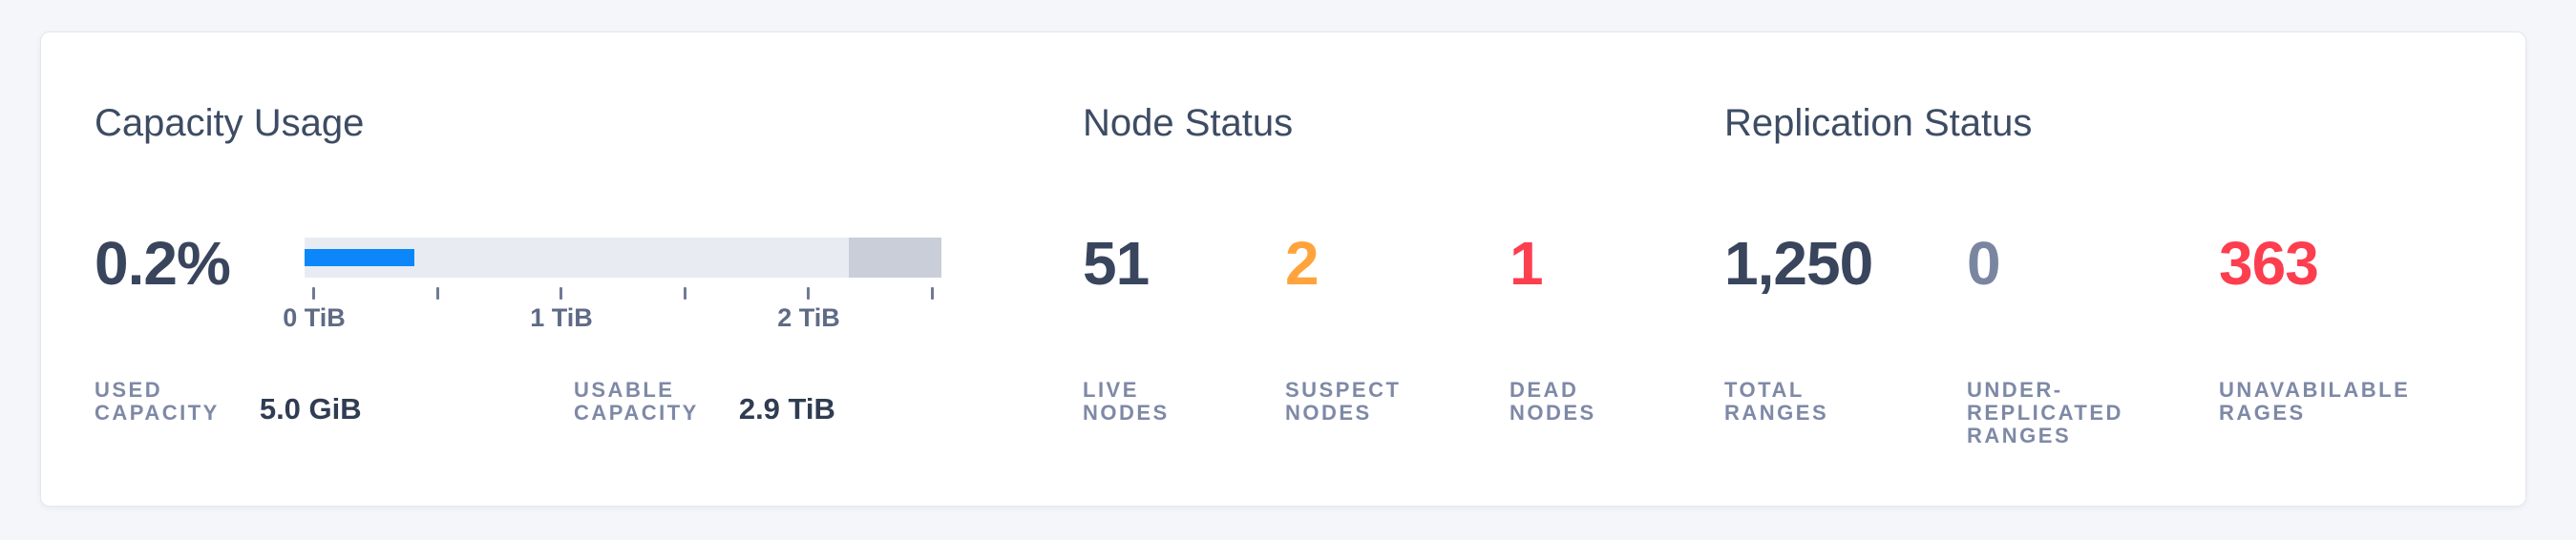 This screenshot has height=540, width=2576. I want to click on used-capacity-label: USED CAPACITY, so click(157, 401).